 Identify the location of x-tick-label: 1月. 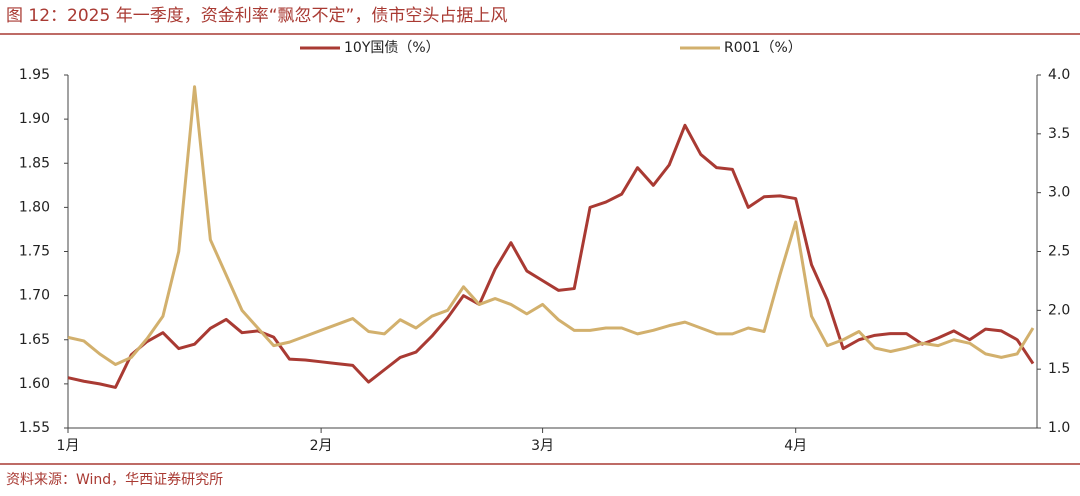
(68, 446).